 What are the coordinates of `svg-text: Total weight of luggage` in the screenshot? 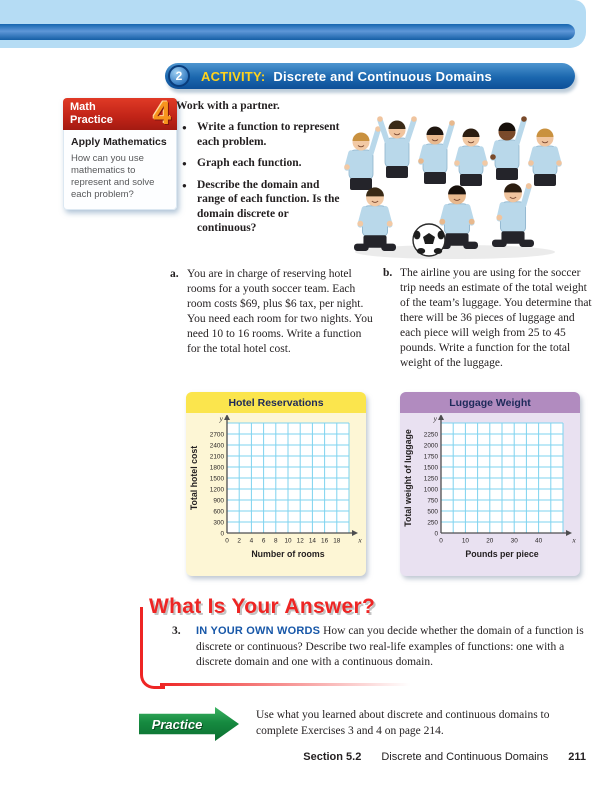 It's located at (408, 478).